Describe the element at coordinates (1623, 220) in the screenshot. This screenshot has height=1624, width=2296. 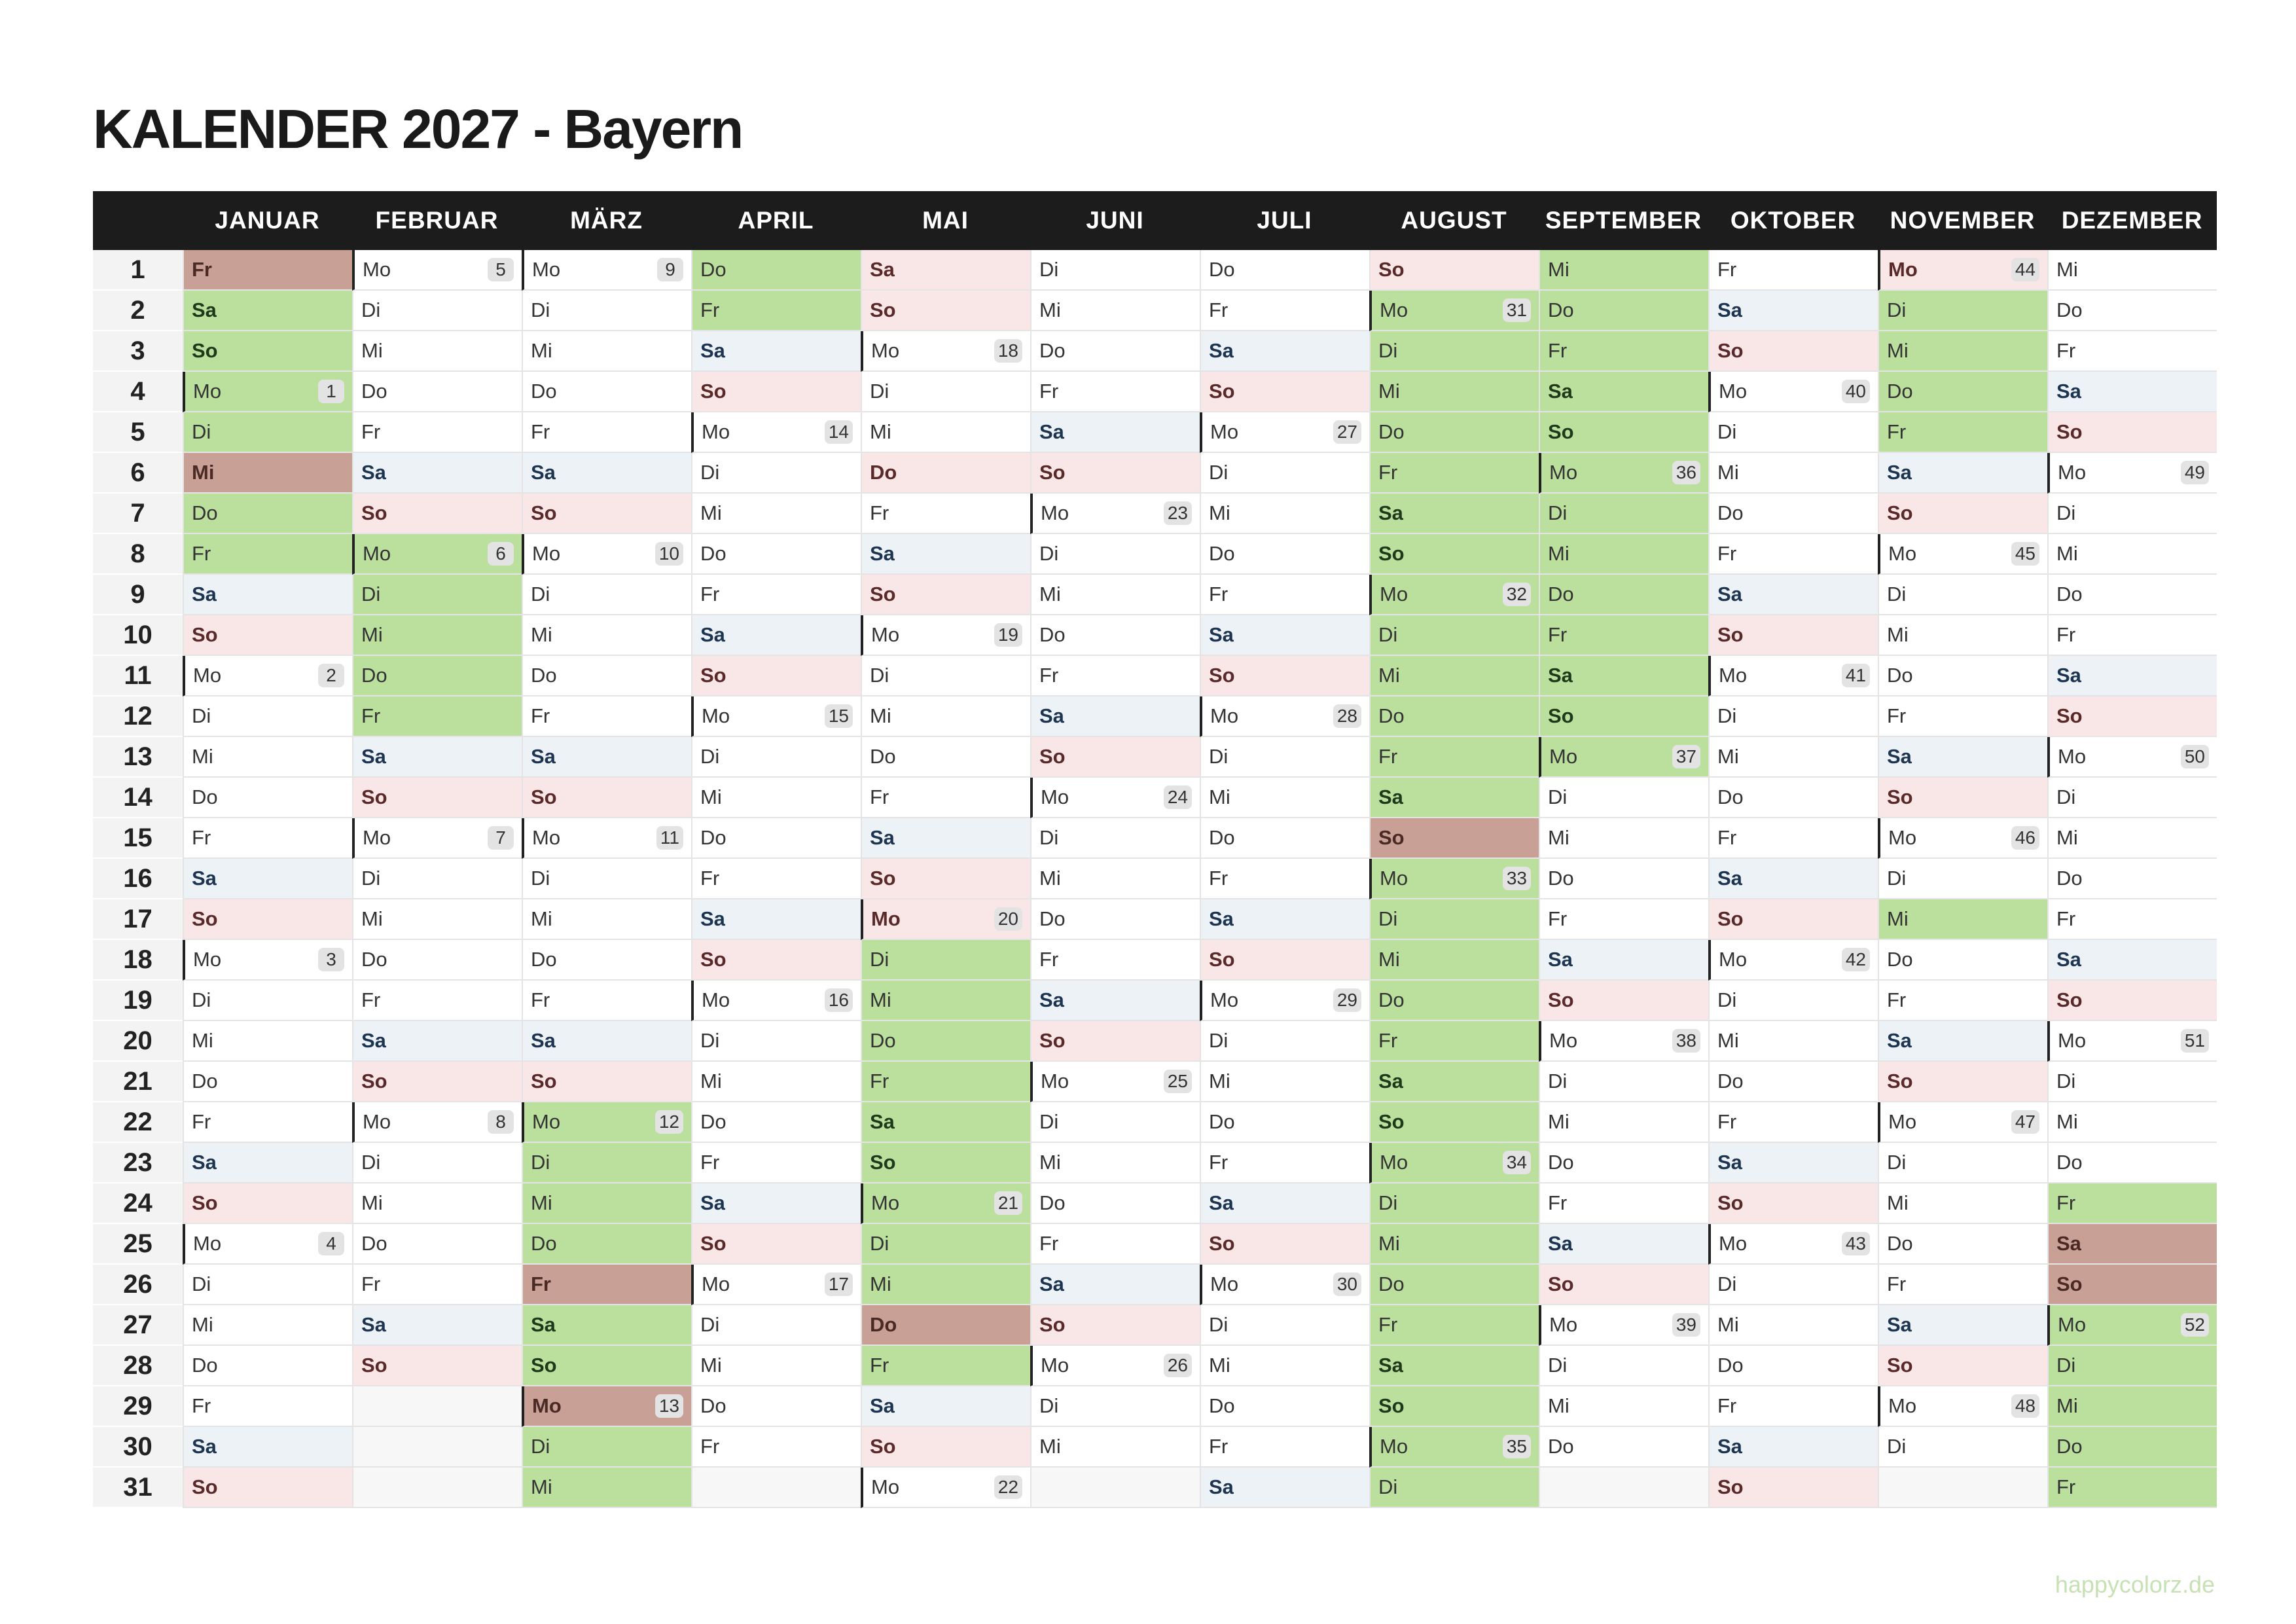
I see `month-header: SEPTEMBER` at that location.